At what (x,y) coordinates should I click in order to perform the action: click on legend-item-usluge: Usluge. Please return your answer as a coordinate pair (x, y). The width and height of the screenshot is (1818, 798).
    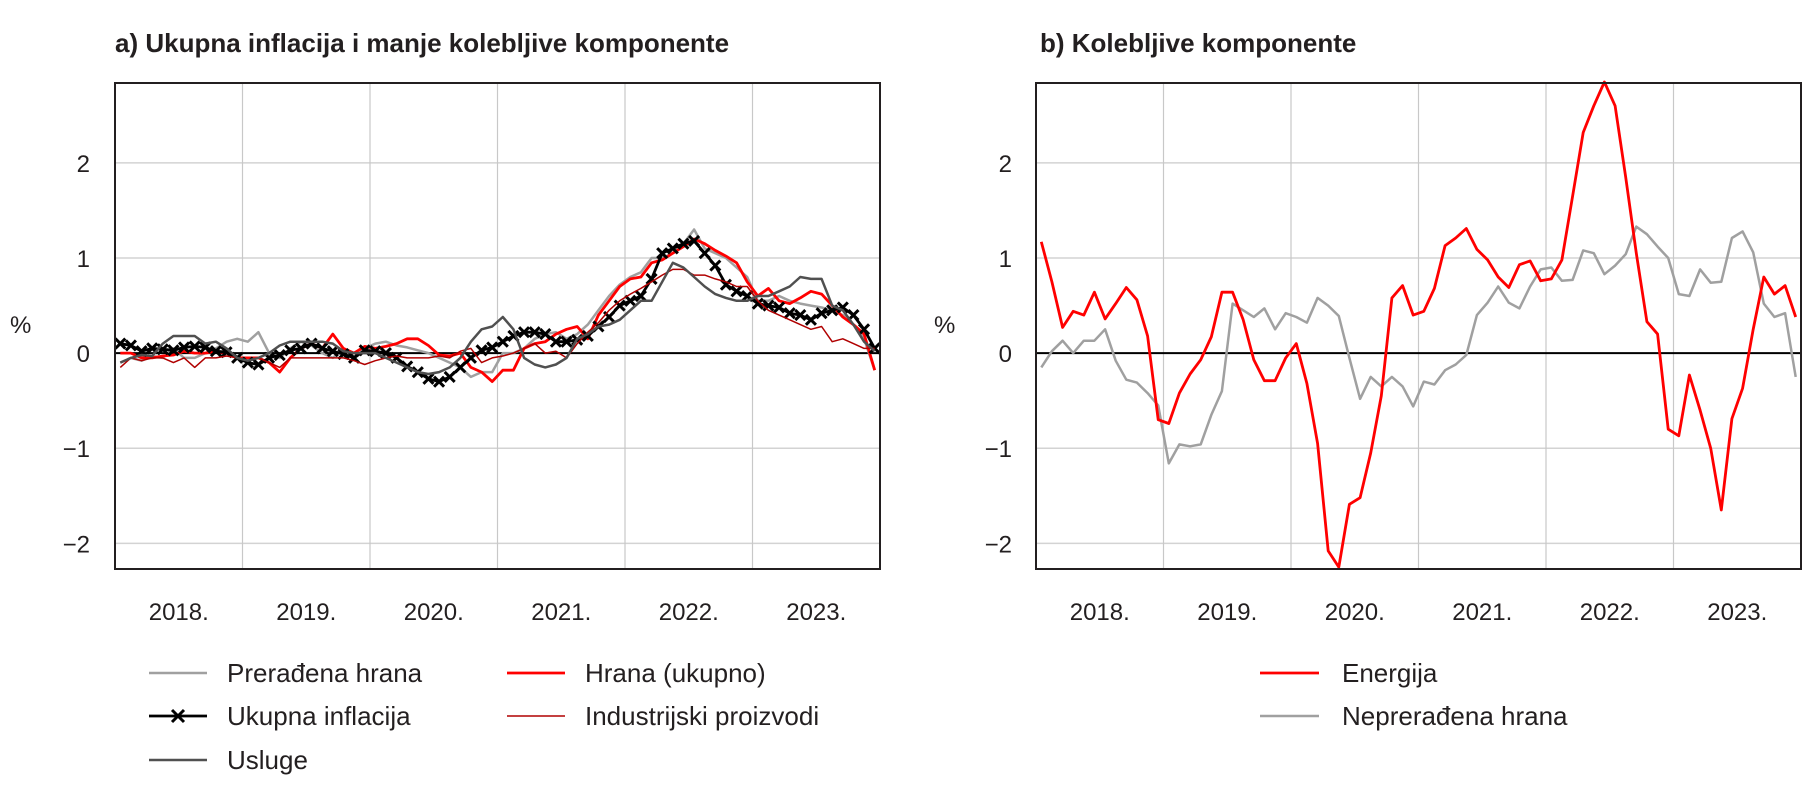
    Looking at the image, I should click on (228, 760).